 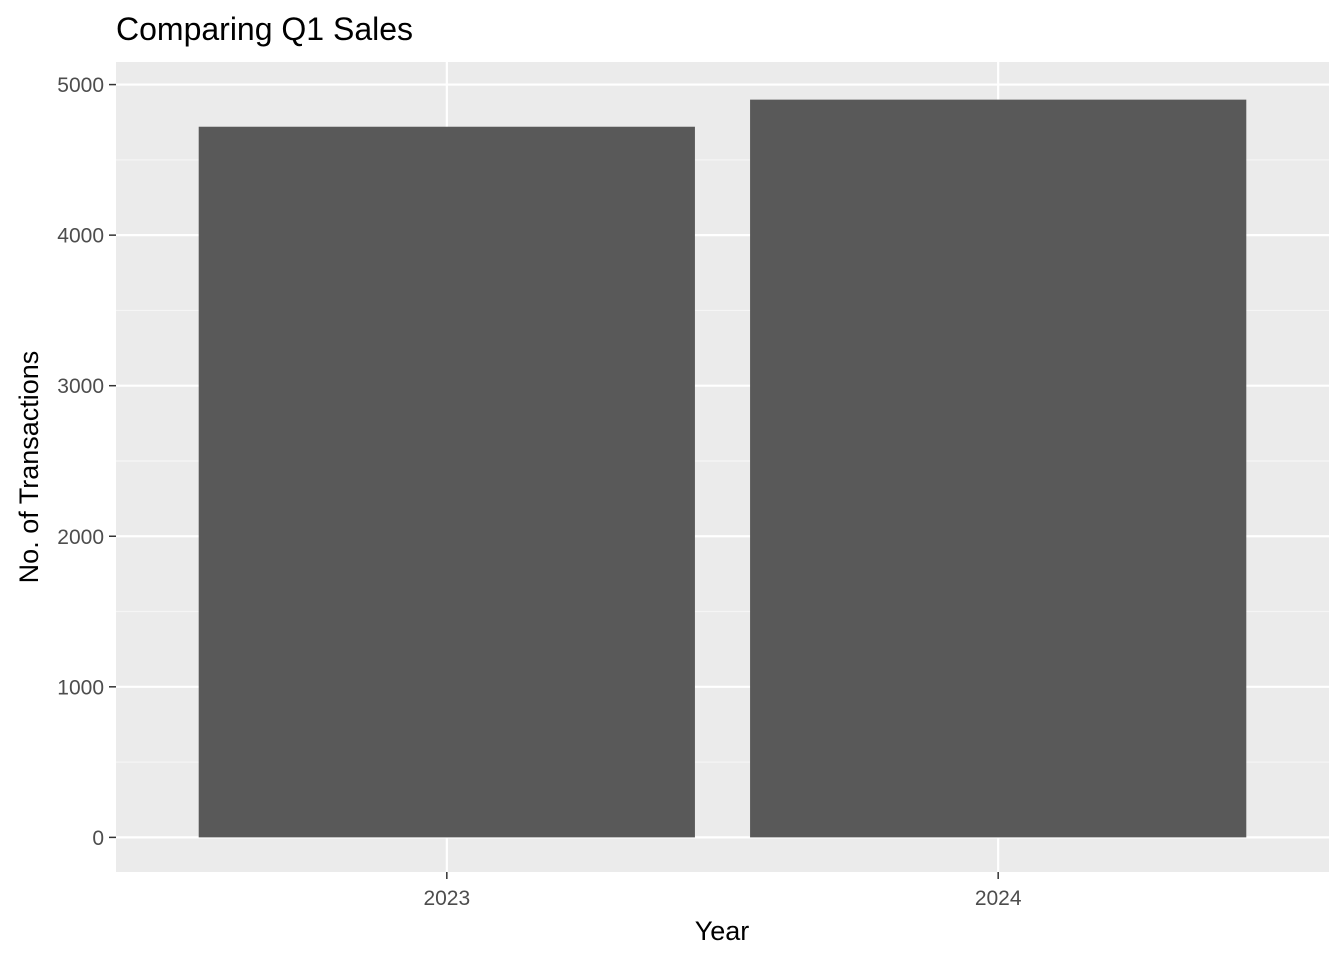 What do you see at coordinates (98, 838) in the screenshot?
I see `y-tick-label: 0` at bounding box center [98, 838].